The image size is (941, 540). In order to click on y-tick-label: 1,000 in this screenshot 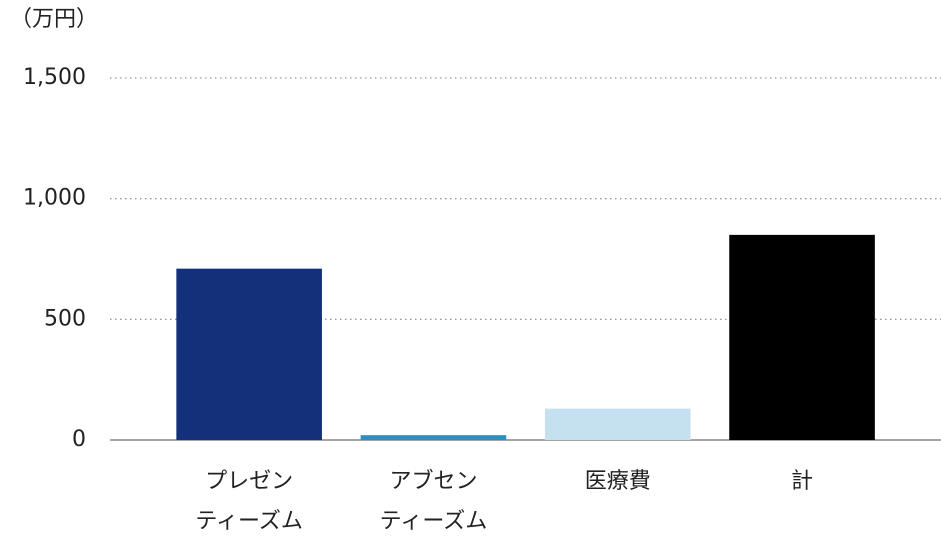, I will do `click(54, 198)`.